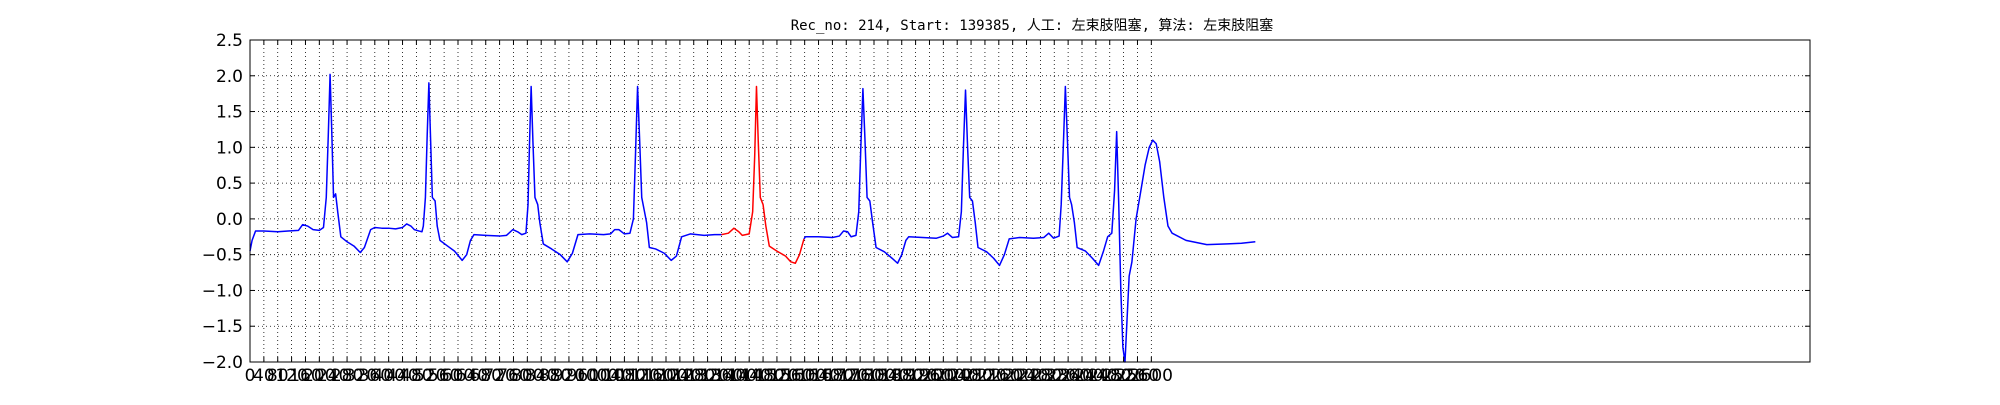 This screenshot has height=405, width=2000. I want to click on x-tick-label: 200, so click(319, 376).